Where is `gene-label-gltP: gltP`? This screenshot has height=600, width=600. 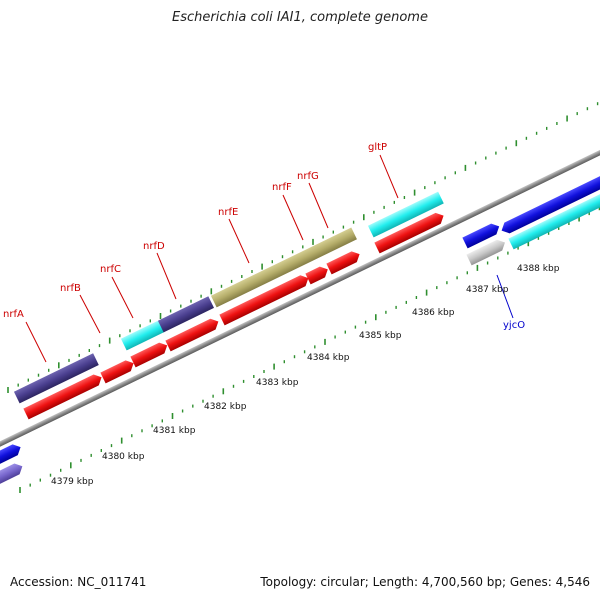 gene-label-gltP: gltP is located at coordinates (377, 147).